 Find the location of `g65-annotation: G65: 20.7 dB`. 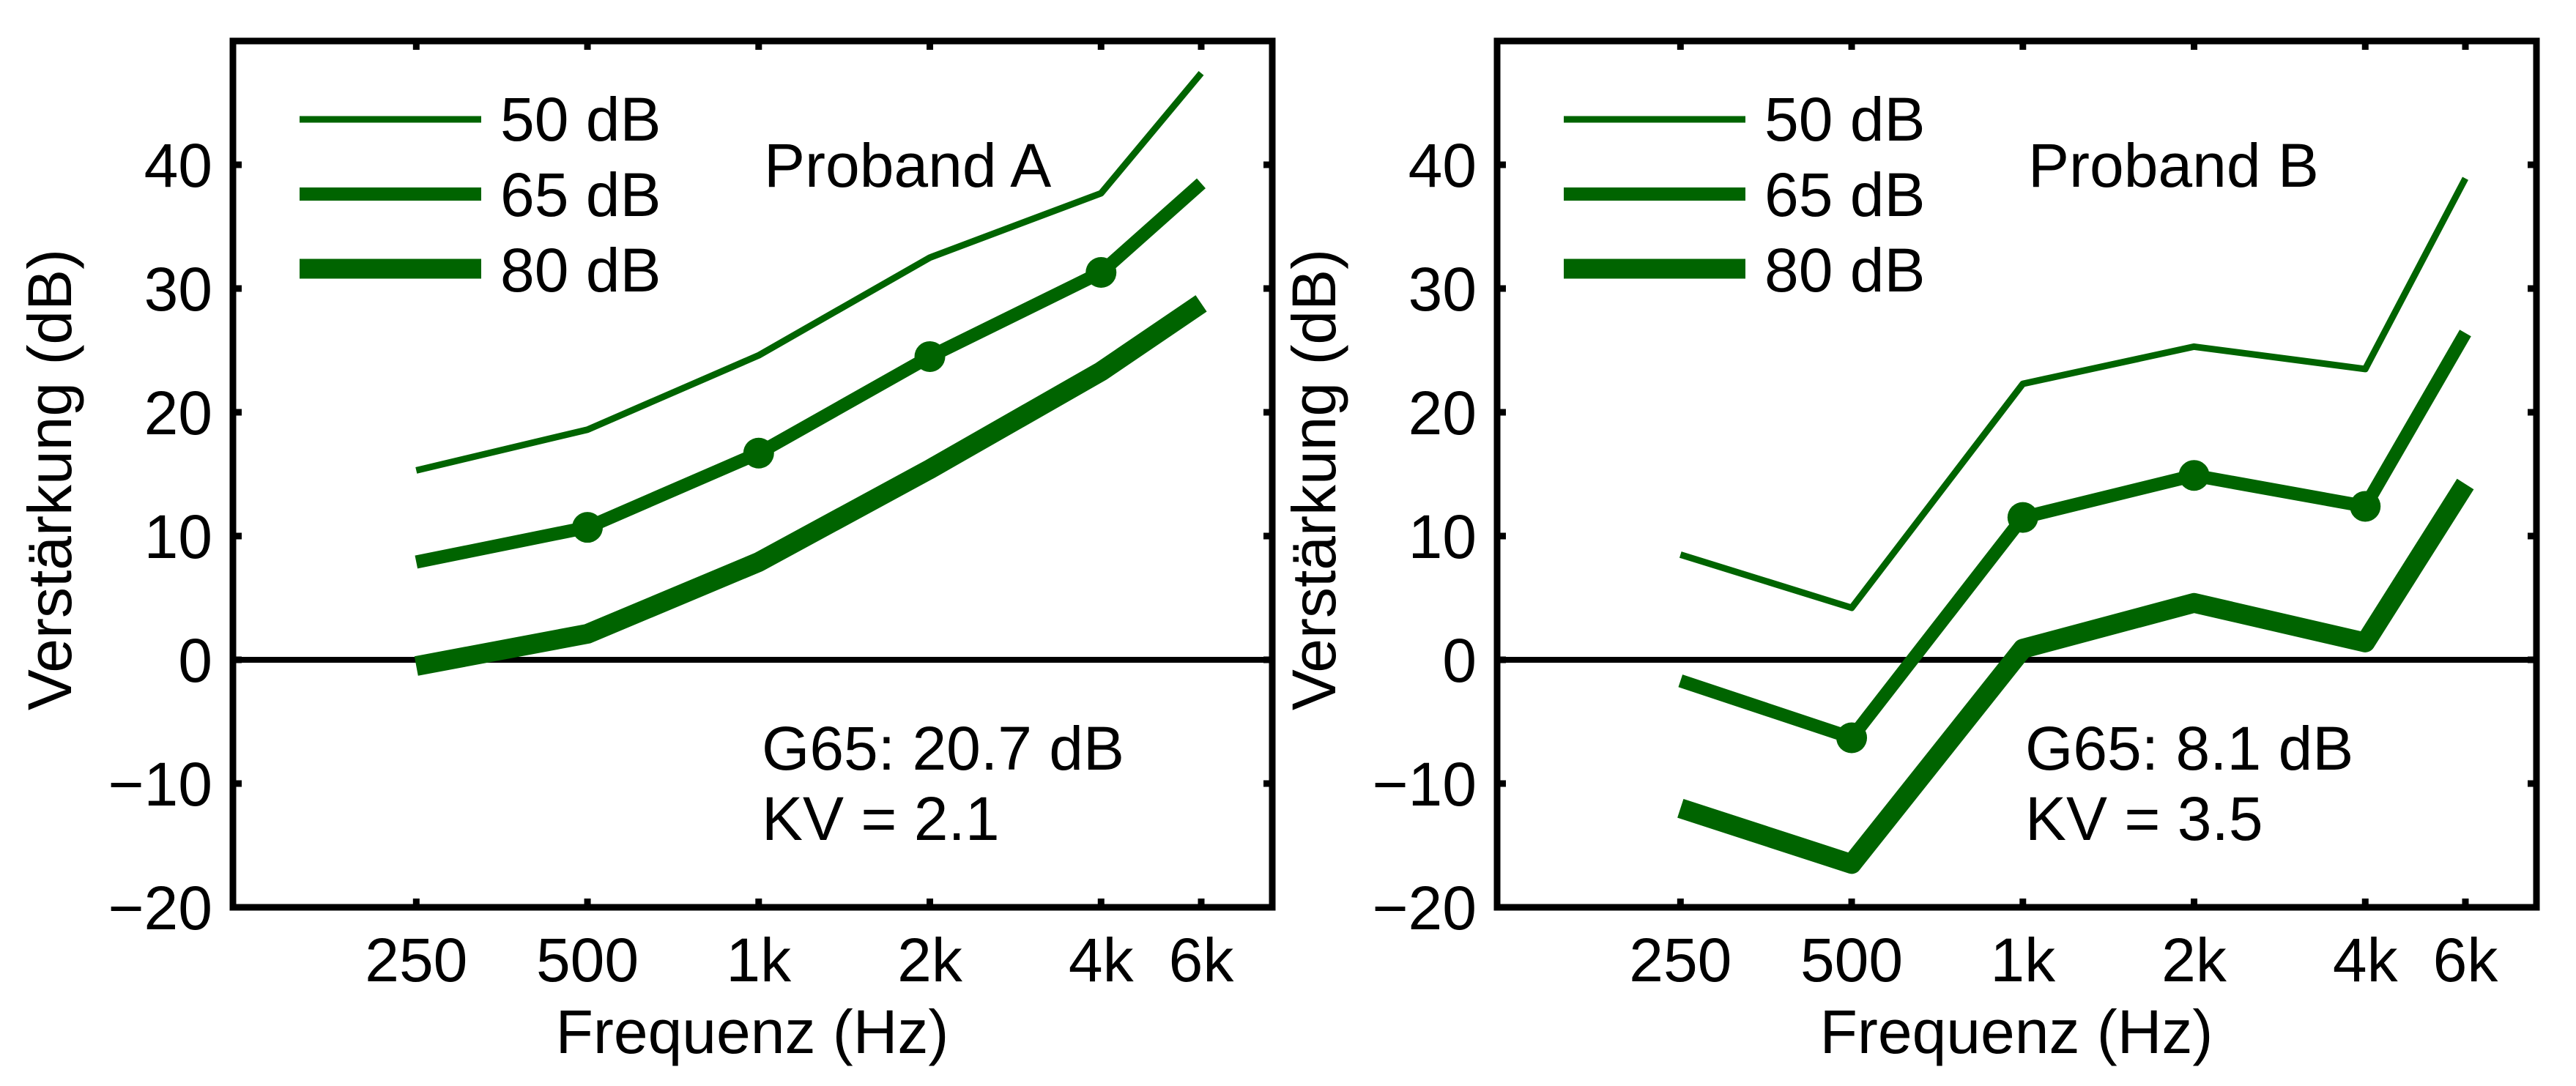

g65-annotation: G65: 20.7 dB is located at coordinates (943, 748).